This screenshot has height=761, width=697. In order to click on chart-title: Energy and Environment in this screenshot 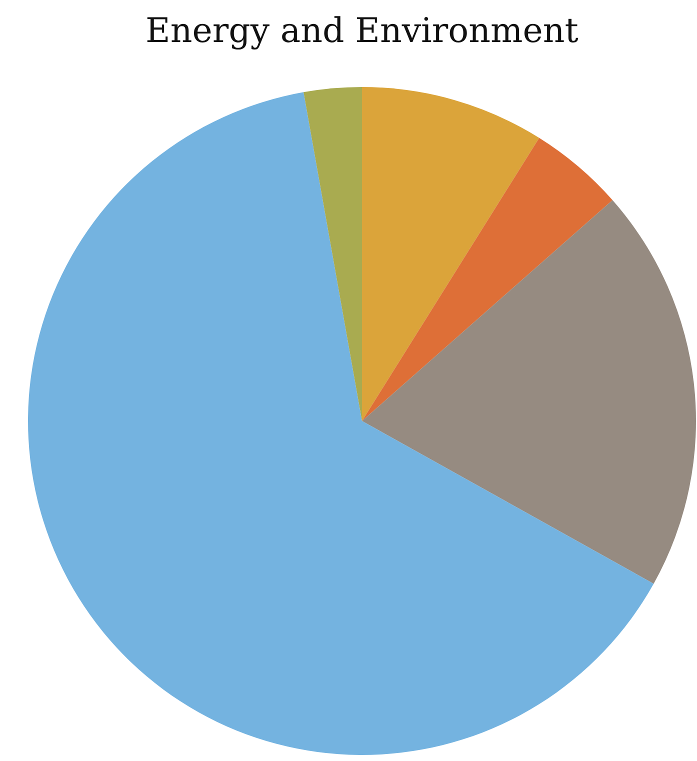, I will do `click(362, 31)`.